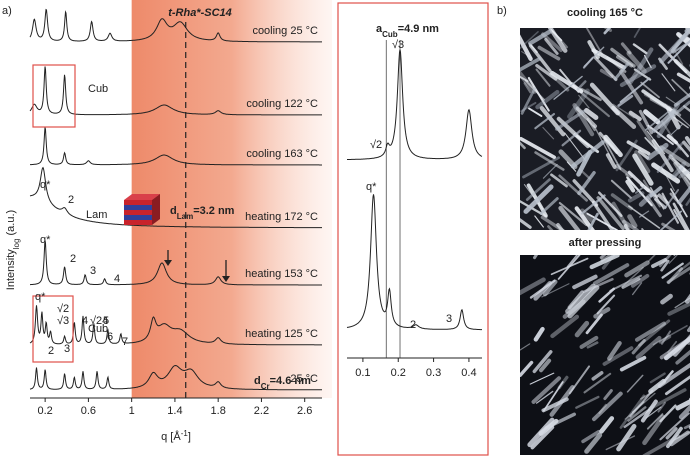  I want to click on x-tick-label: 0.2, so click(398, 373).